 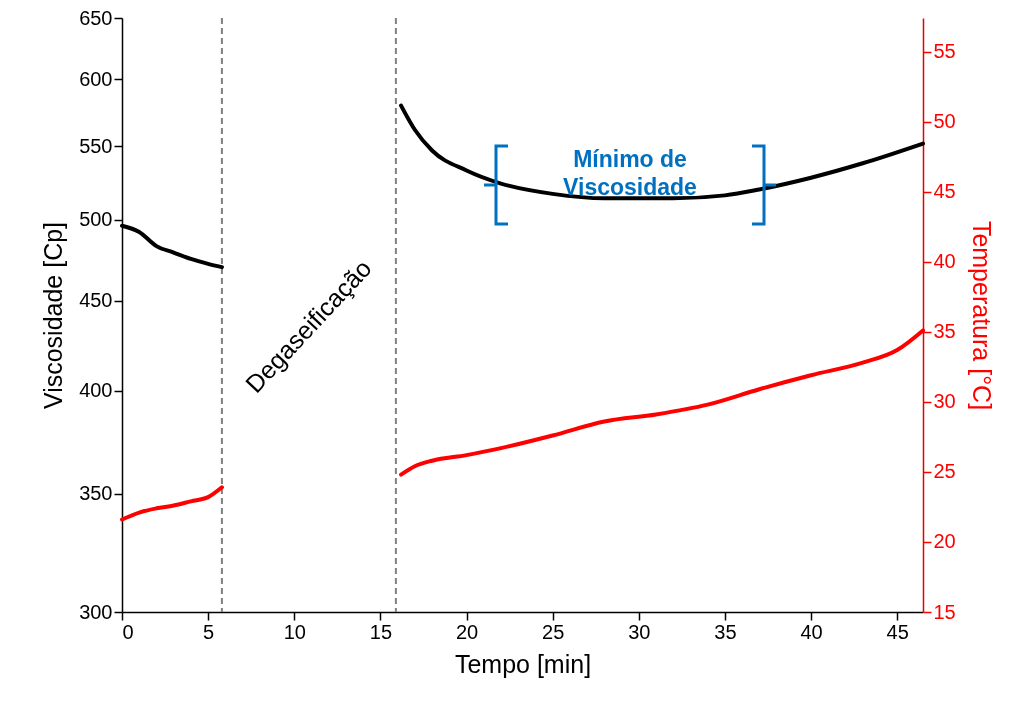 What do you see at coordinates (467, 631) in the screenshot?
I see `x-tick-label: 20` at bounding box center [467, 631].